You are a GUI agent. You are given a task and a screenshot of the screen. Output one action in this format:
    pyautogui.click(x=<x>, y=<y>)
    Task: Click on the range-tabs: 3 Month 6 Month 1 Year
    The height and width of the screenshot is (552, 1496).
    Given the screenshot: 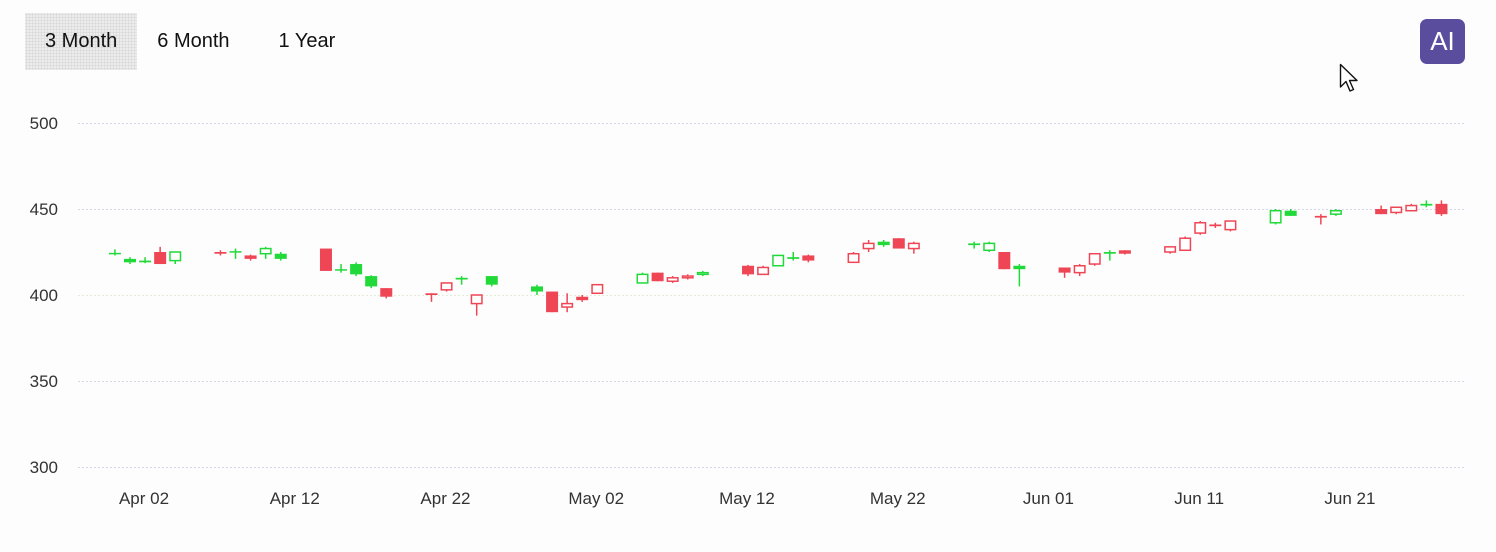 What is the action you would take?
    pyautogui.click(x=190, y=41)
    